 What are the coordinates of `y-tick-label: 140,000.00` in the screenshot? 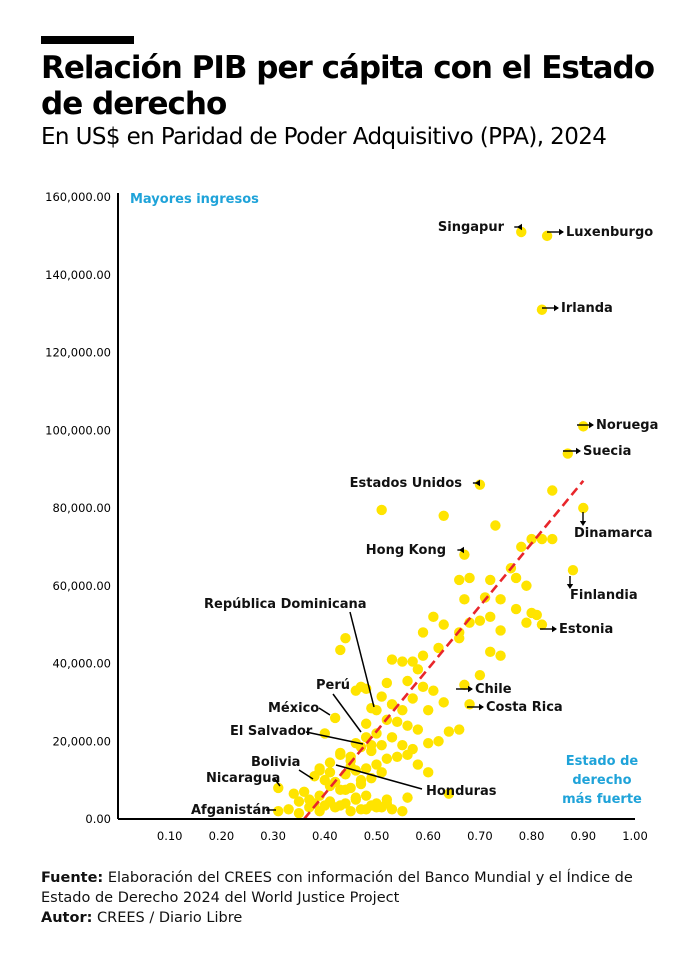 It's located at (78, 275).